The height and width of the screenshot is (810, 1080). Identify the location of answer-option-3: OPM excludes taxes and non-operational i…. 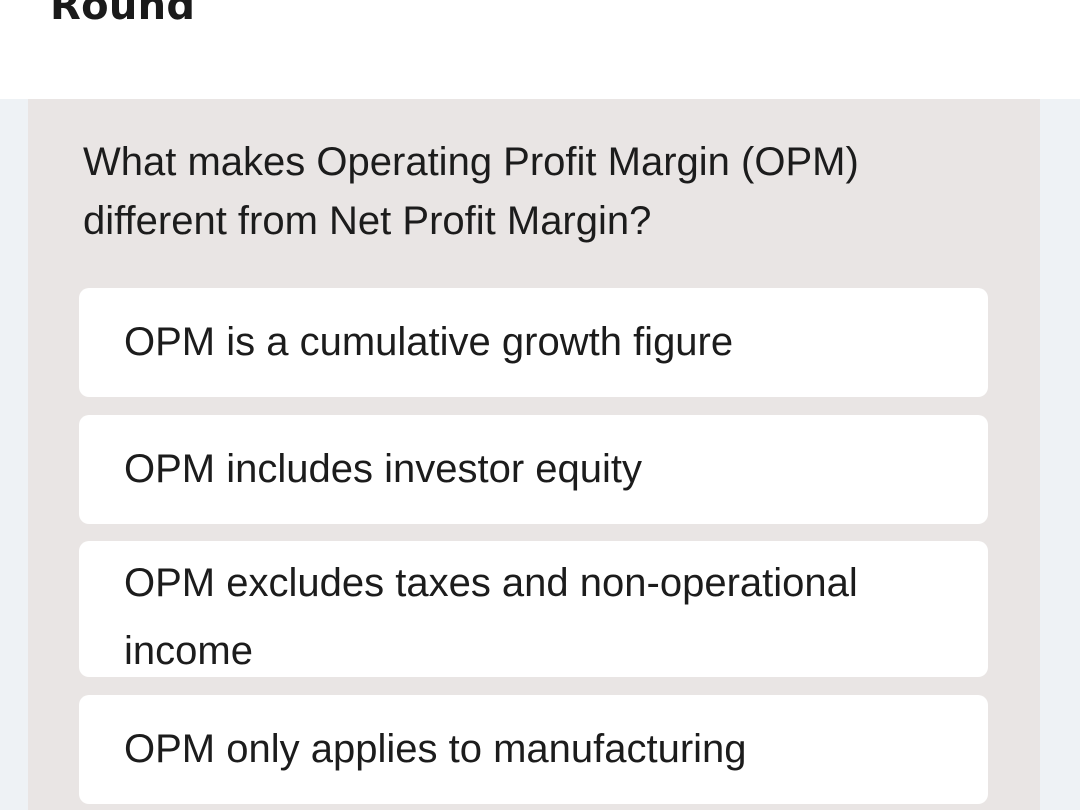
(533, 609).